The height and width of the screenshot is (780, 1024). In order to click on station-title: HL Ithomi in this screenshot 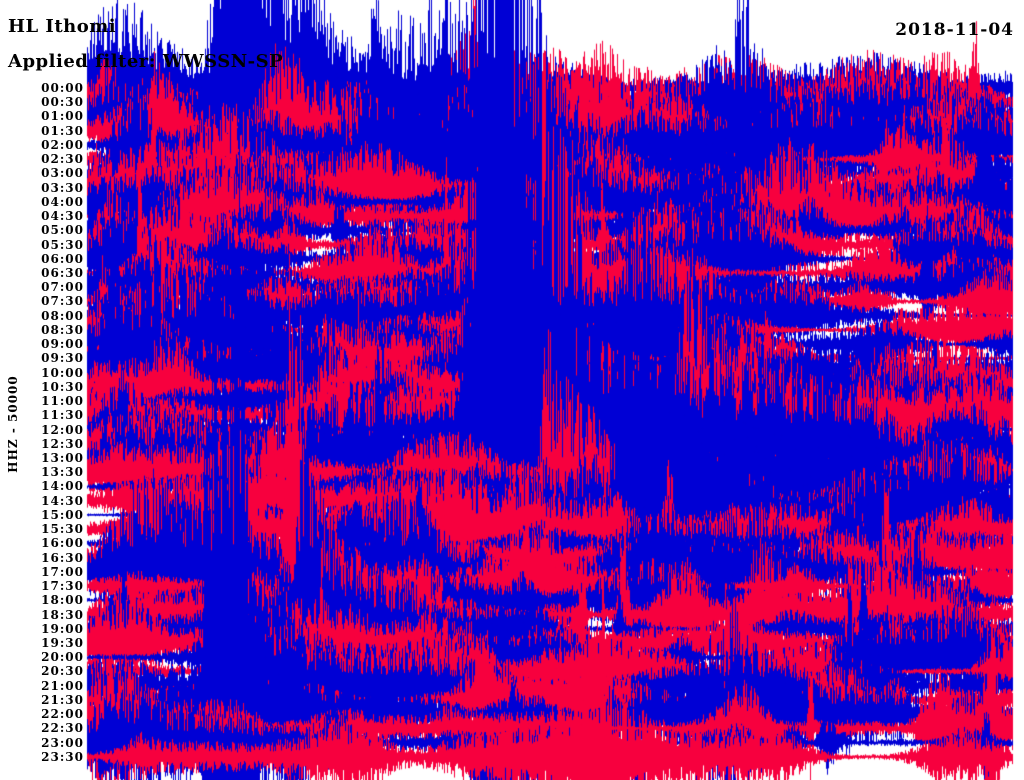, I will do `click(62, 26)`.